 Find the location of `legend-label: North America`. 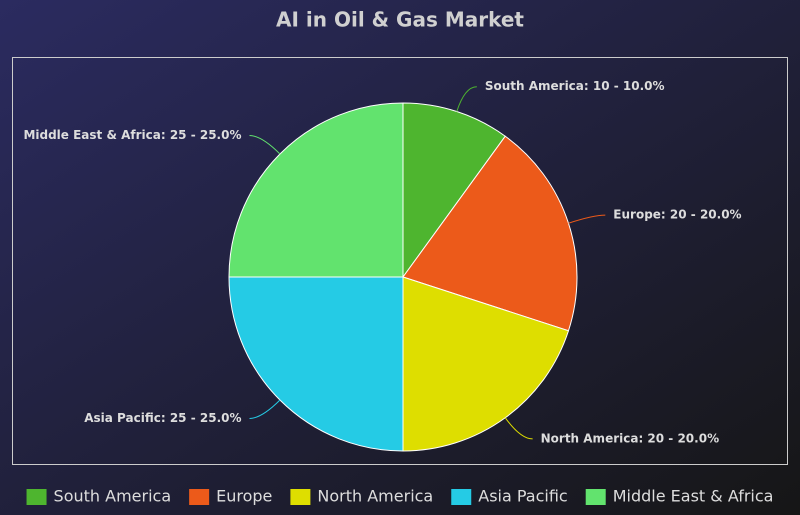

legend-label: North America is located at coordinates (375, 496).